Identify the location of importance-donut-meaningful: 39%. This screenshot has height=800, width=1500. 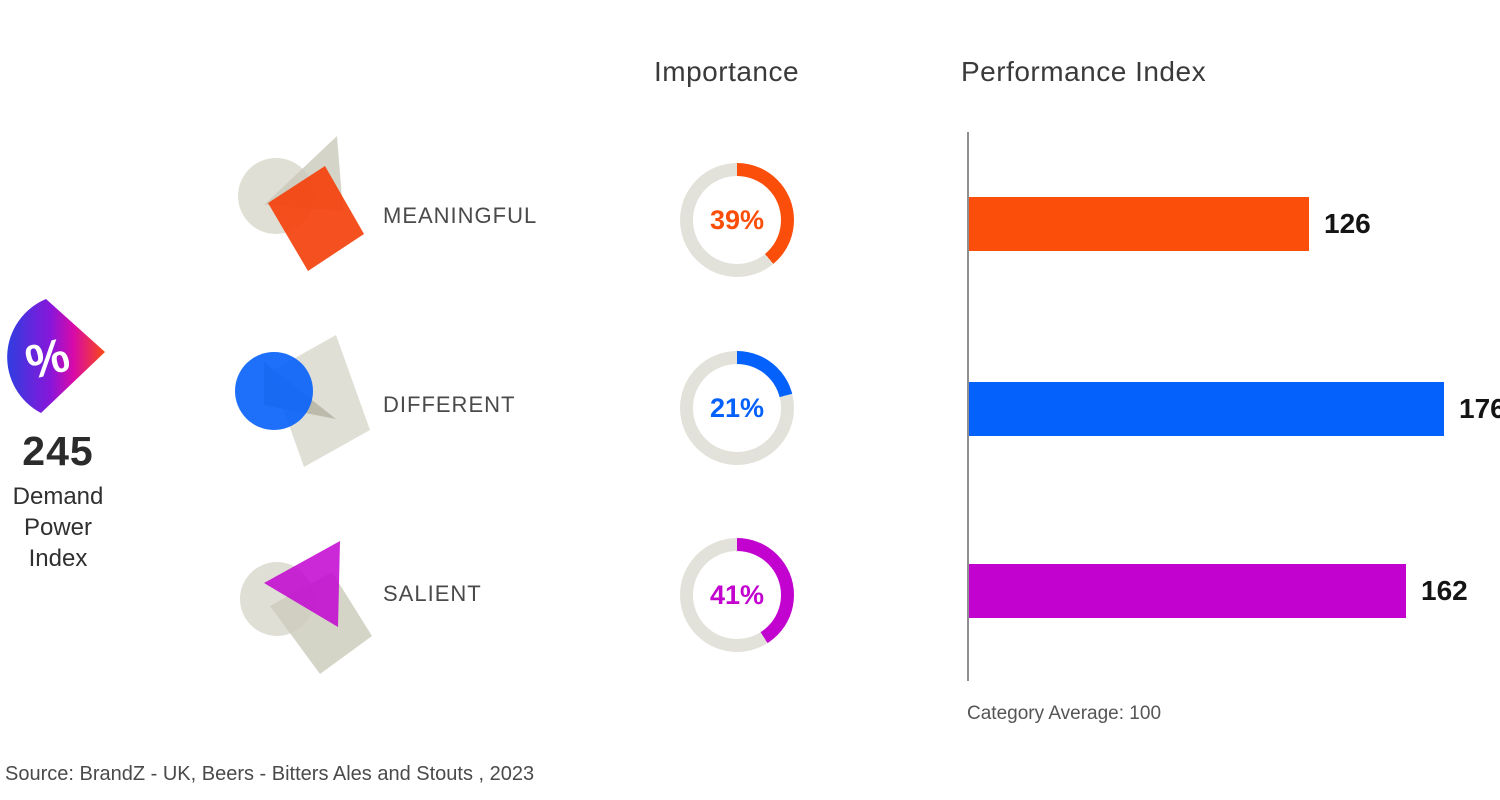
(737, 220).